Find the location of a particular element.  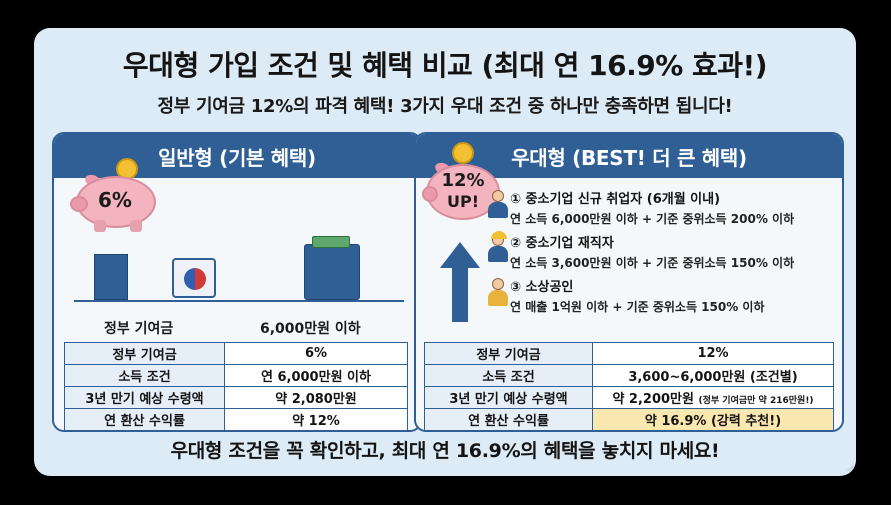

coin-up-icon is located at coordinates (463, 153).